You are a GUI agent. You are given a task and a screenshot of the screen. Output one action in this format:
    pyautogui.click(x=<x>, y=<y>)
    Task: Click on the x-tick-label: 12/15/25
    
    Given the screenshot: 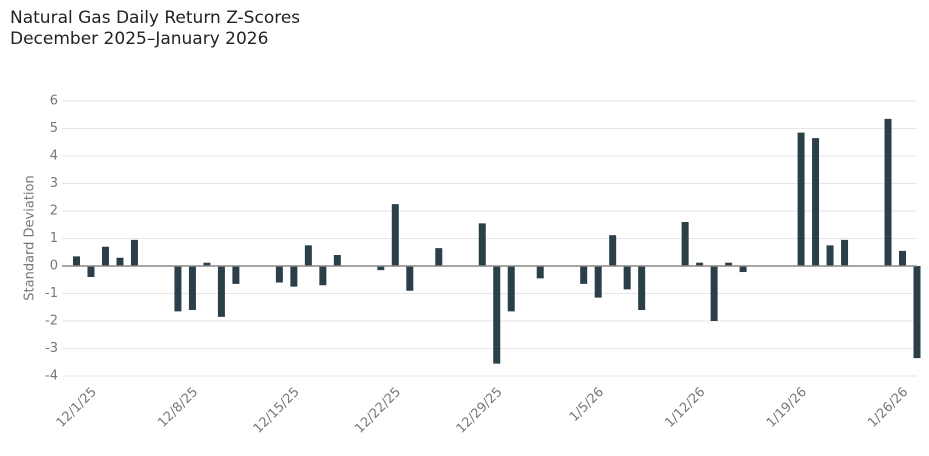 What is the action you would take?
    pyautogui.click(x=277, y=411)
    